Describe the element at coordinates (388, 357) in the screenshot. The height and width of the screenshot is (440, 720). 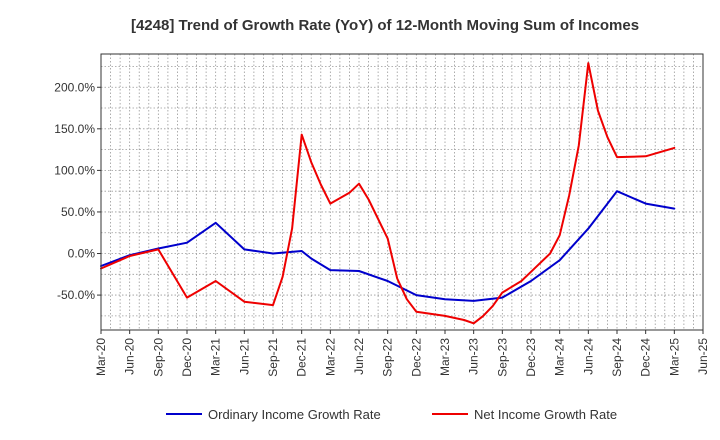
I see `x-tick-label: Sep-22` at that location.